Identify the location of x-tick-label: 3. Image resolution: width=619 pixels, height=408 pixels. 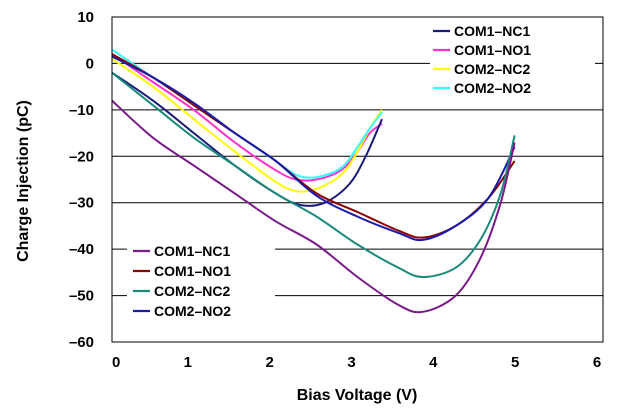
(351, 362).